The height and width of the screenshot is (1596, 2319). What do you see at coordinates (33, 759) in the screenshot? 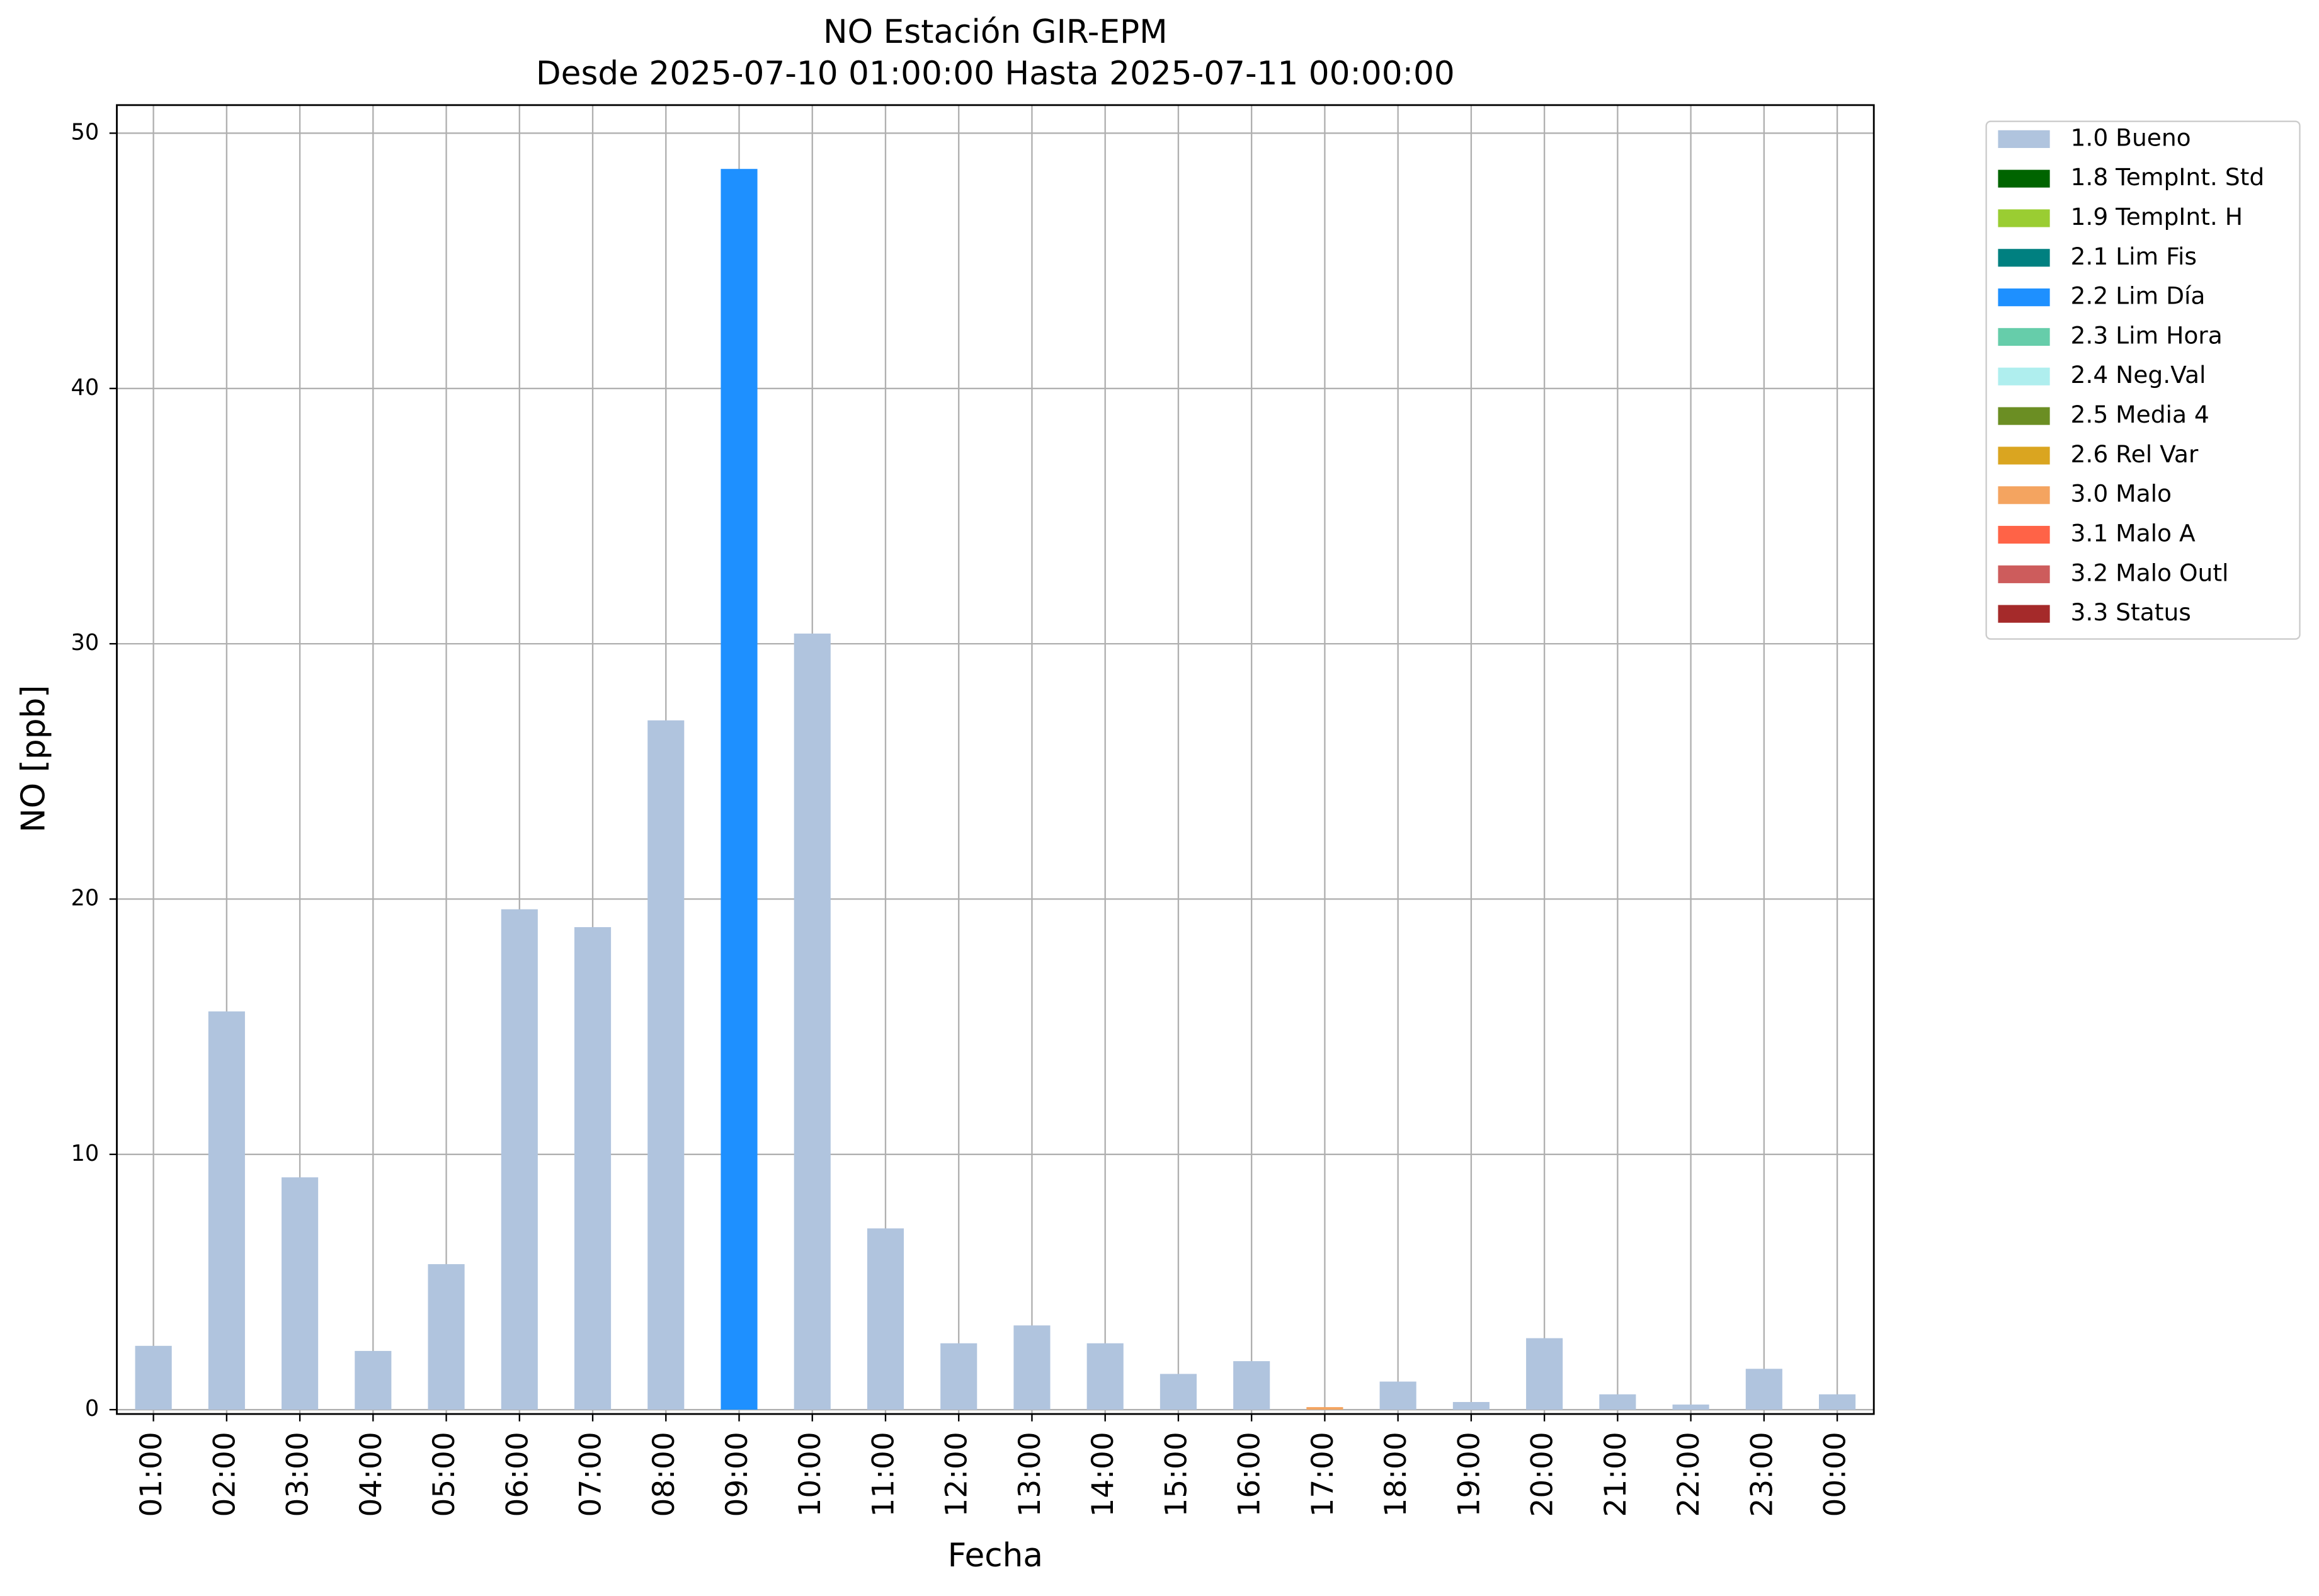
I see `y-axis-label: NO [ppb]` at bounding box center [33, 759].